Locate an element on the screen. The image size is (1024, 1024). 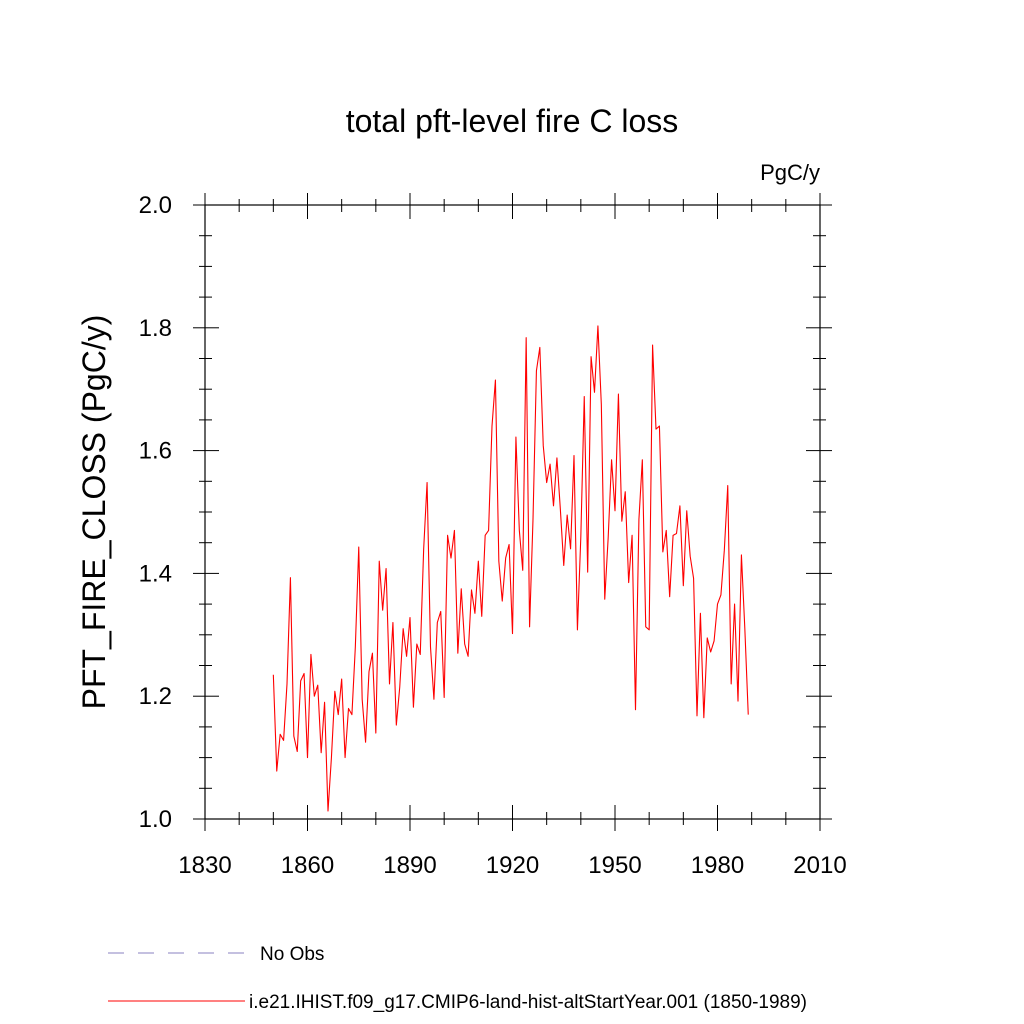
units-label: PgC/y is located at coordinates (790, 172).